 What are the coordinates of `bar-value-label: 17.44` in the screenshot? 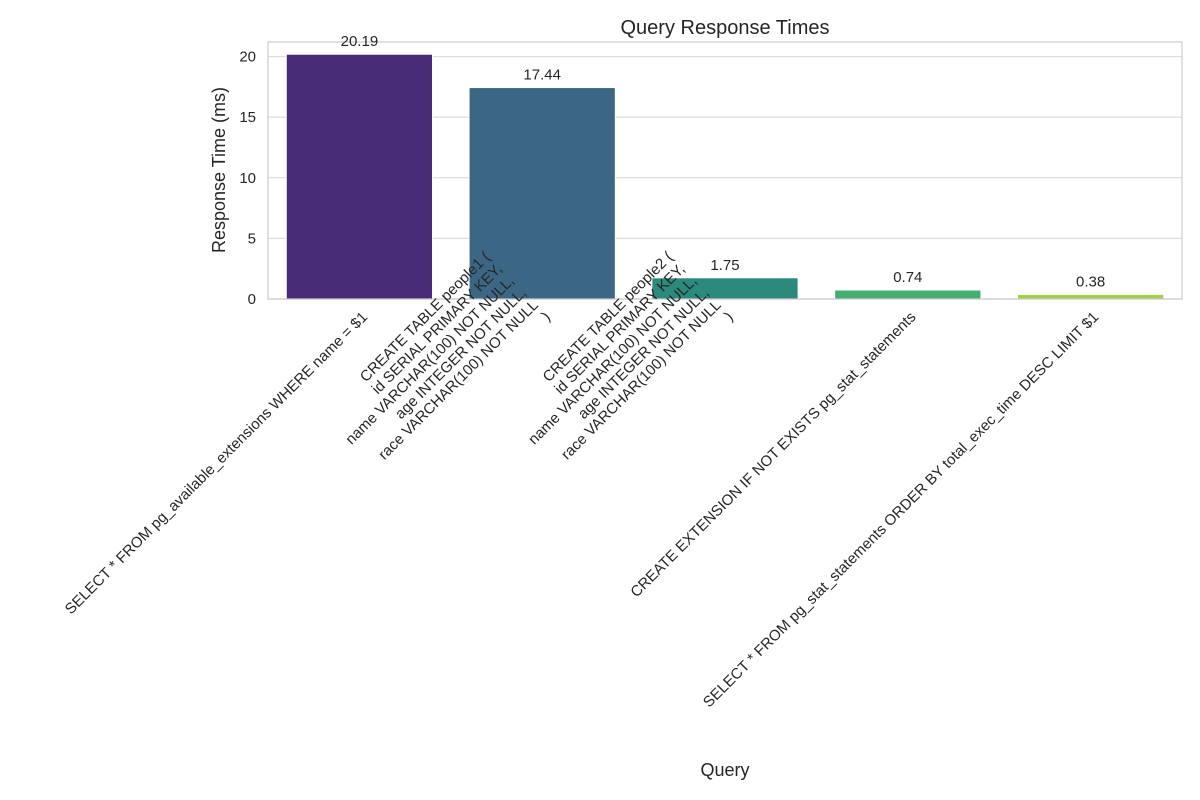 It's located at (542, 75).